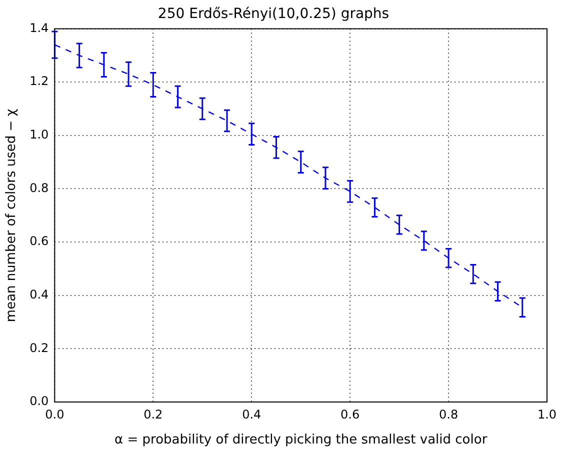 This screenshot has height=452, width=563. What do you see at coordinates (39, 27) in the screenshot?
I see `y-tick-label: 1.4` at bounding box center [39, 27].